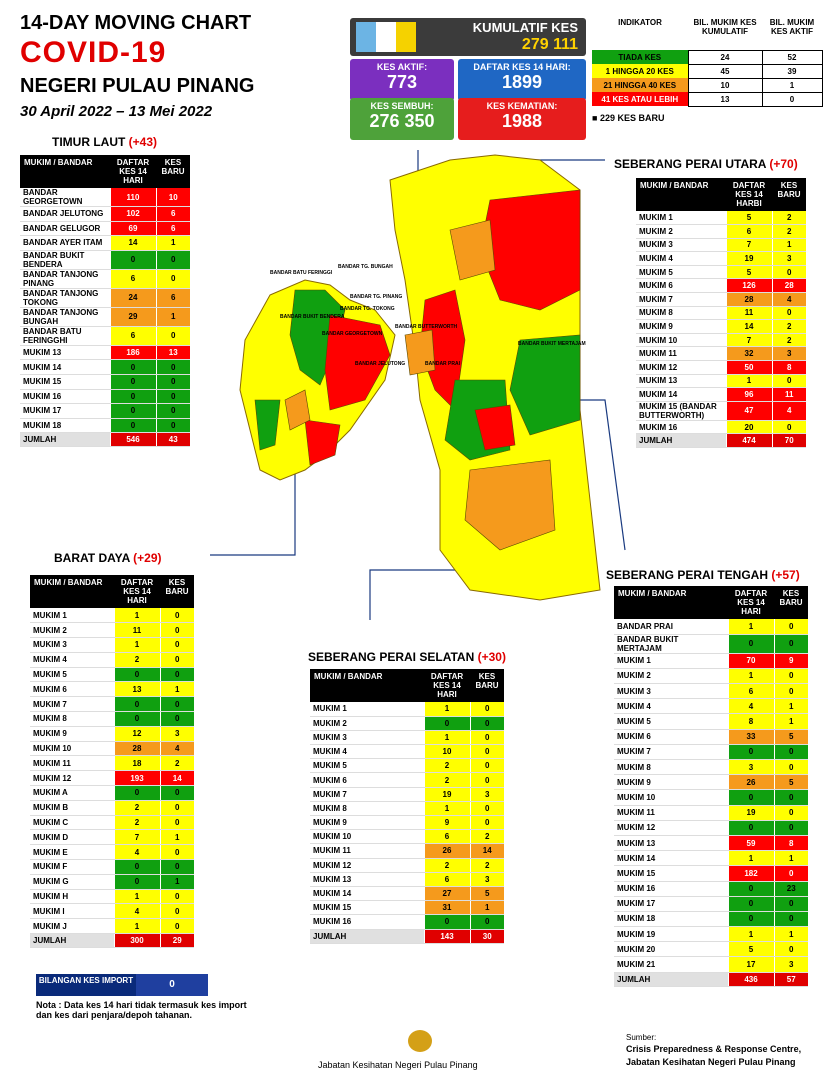 This screenshot has width=840, height=1080. I want to click on table-row: BANDAR AYER ITAM 14 1, so click(105, 243).